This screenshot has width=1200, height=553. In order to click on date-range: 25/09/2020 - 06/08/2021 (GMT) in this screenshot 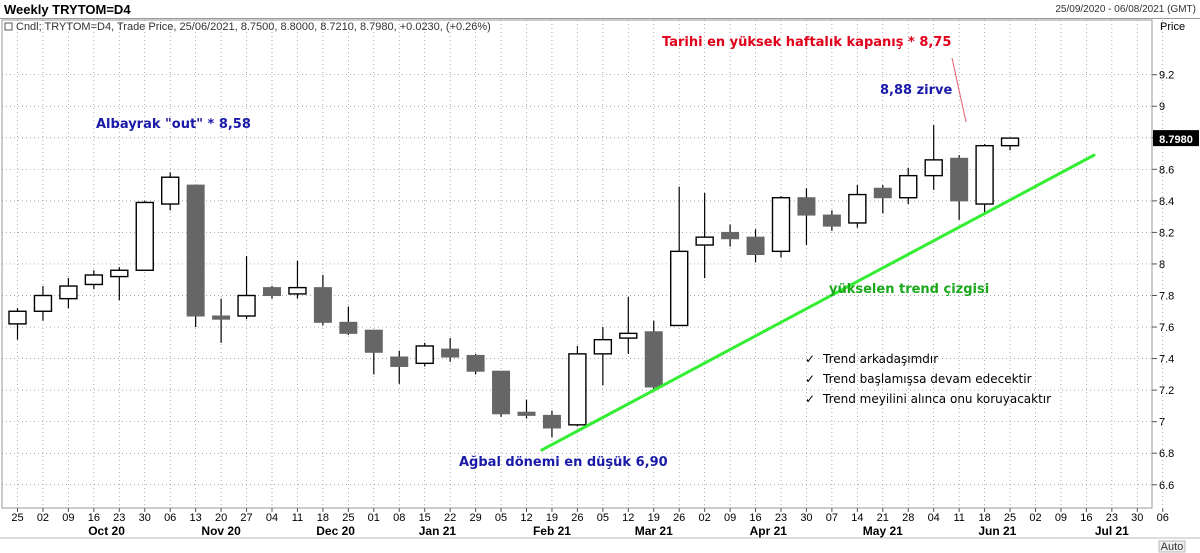, I will do `click(1125, 9)`.